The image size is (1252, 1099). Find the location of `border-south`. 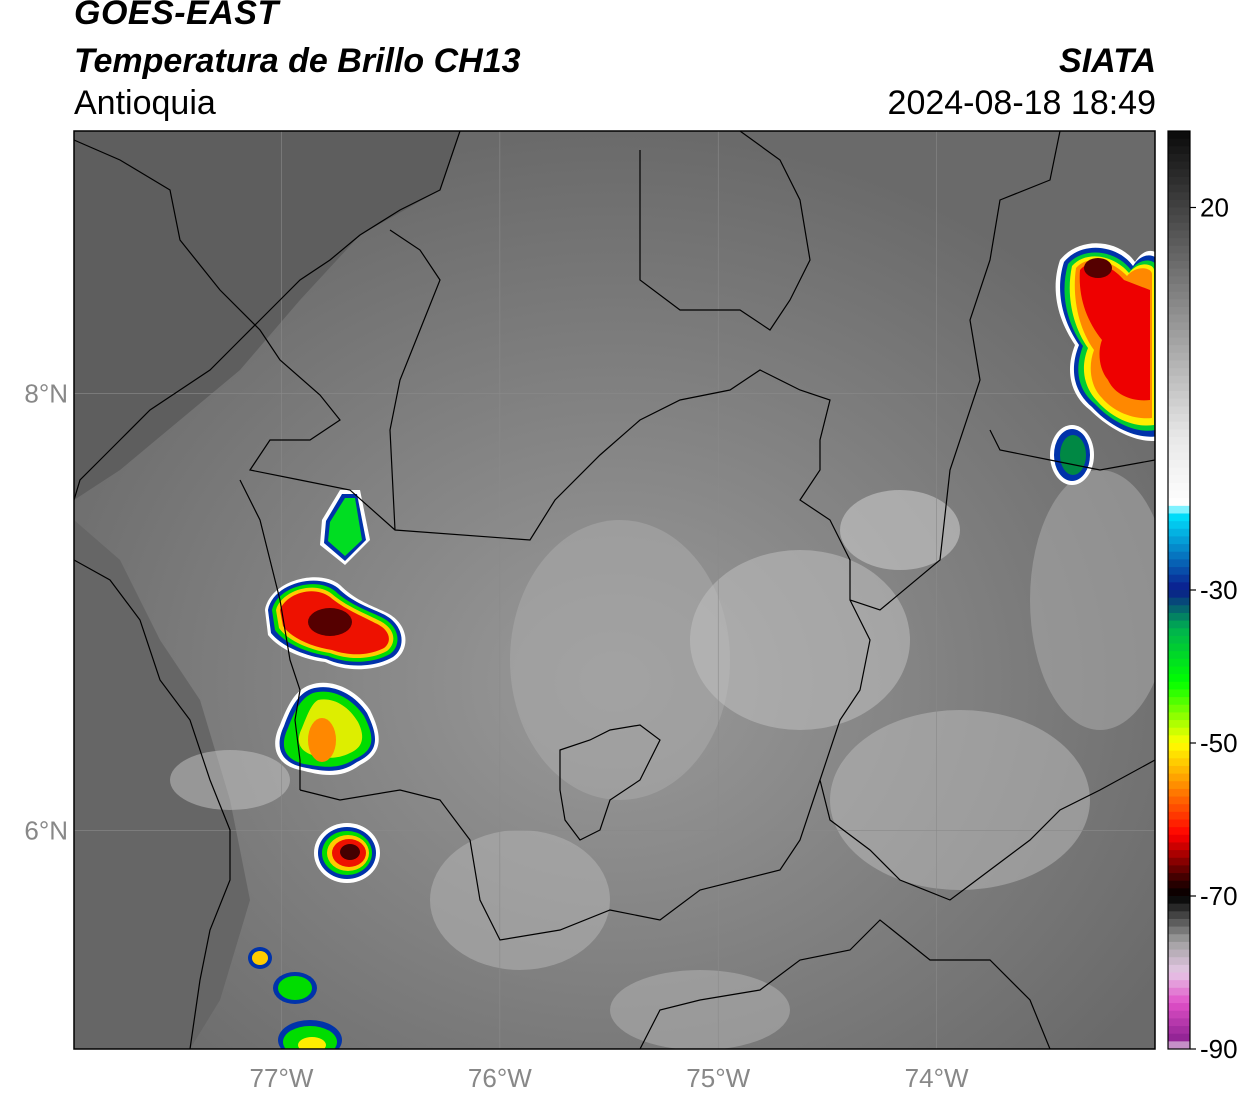

border-south is located at coordinates (560, 860).